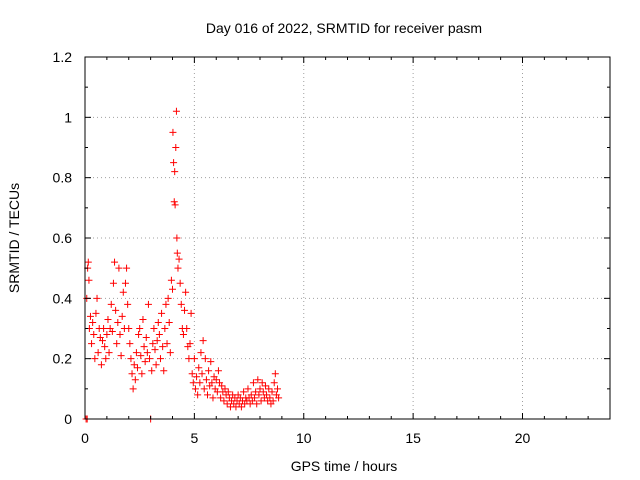 This screenshot has height=480, width=640. Describe the element at coordinates (413, 438) in the screenshot. I see `x-tick-label: 15` at that location.